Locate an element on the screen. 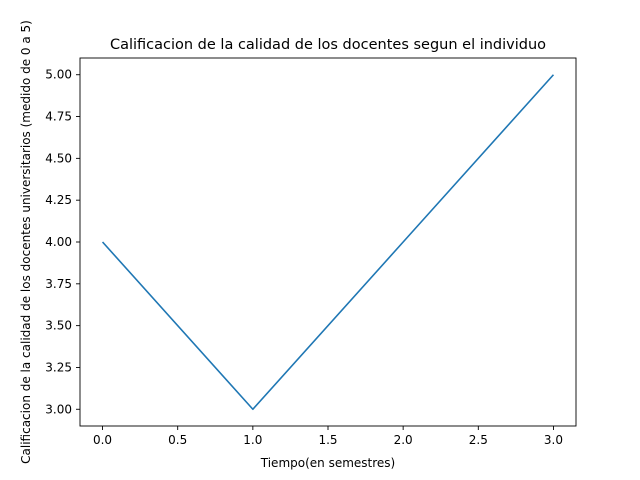  y-tick-label: 3.75 is located at coordinates (58, 284).